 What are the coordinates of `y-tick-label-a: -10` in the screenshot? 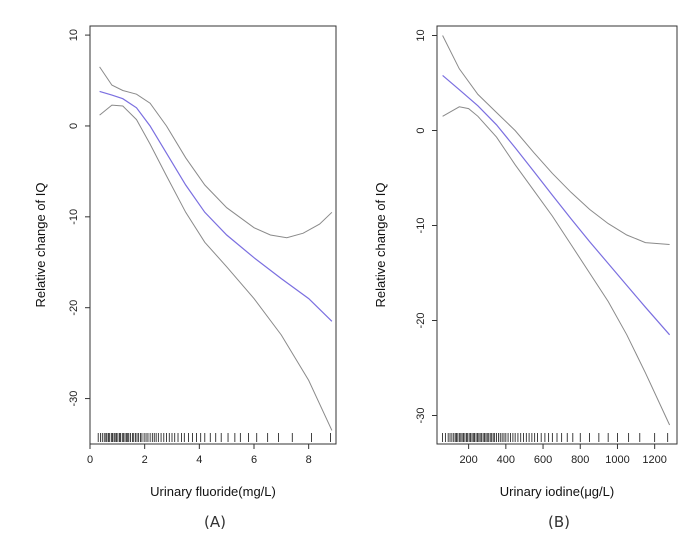 It's located at (74, 217).